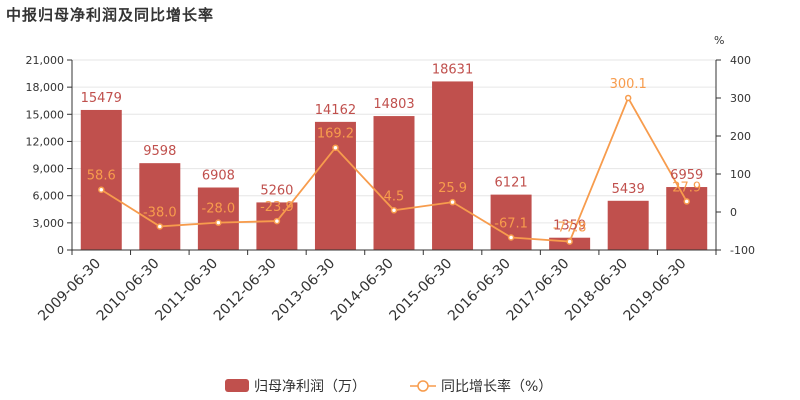 This screenshot has height=400, width=800. Describe the element at coordinates (686, 187) in the screenshot. I see `line-value-label: 27.9` at that location.